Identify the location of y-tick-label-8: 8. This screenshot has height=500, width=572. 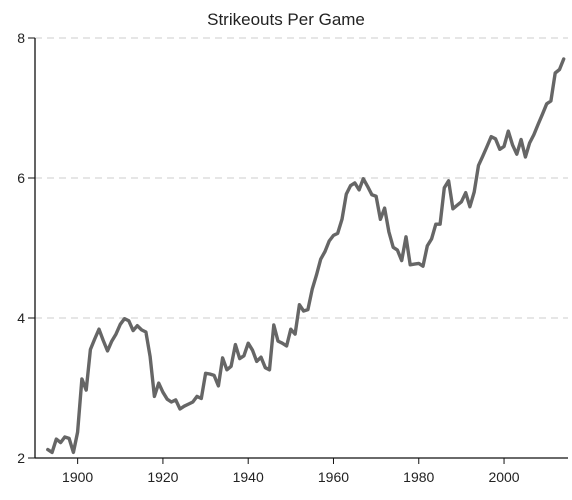
(21, 38).